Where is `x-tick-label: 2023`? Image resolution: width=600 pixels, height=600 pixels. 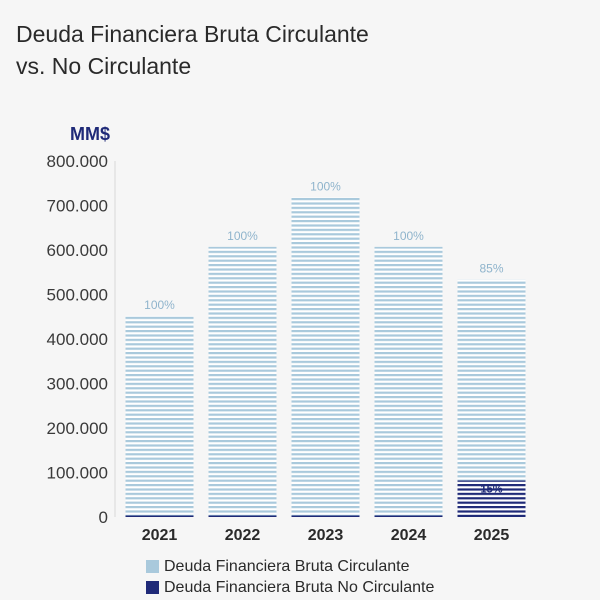
x-tick-label: 2023 is located at coordinates (326, 535).